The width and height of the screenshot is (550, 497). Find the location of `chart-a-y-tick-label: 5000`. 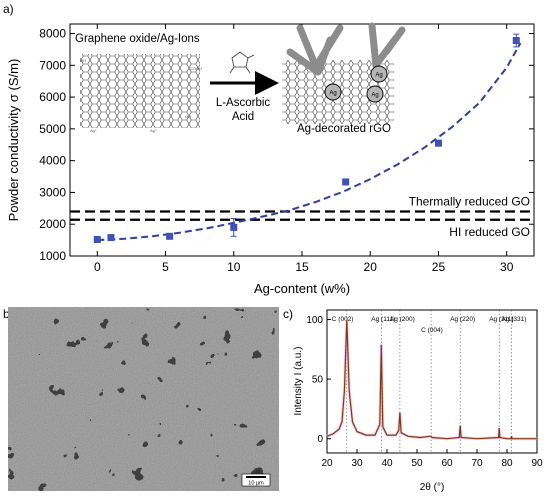

chart-a-y-tick-label: 5000 is located at coordinates (52, 129).